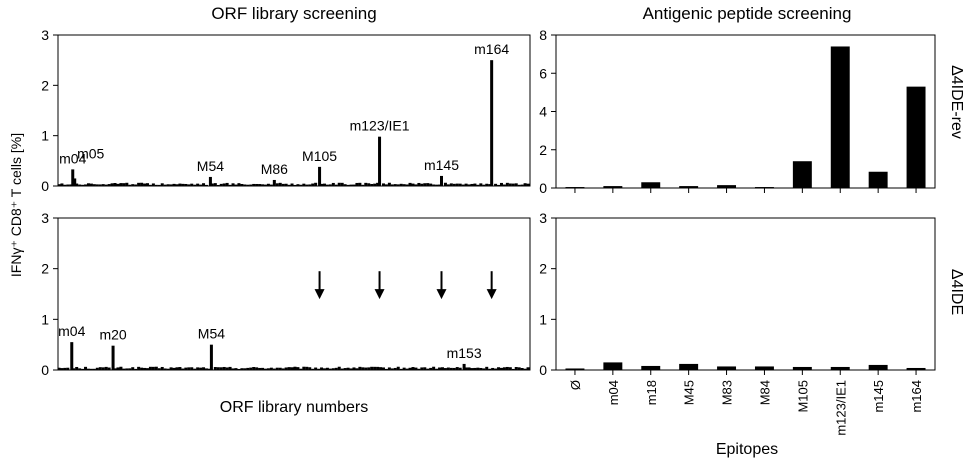 This screenshot has height=461, width=965. I want to click on peptide-bottom-xtick-label: M84, so click(764, 392).